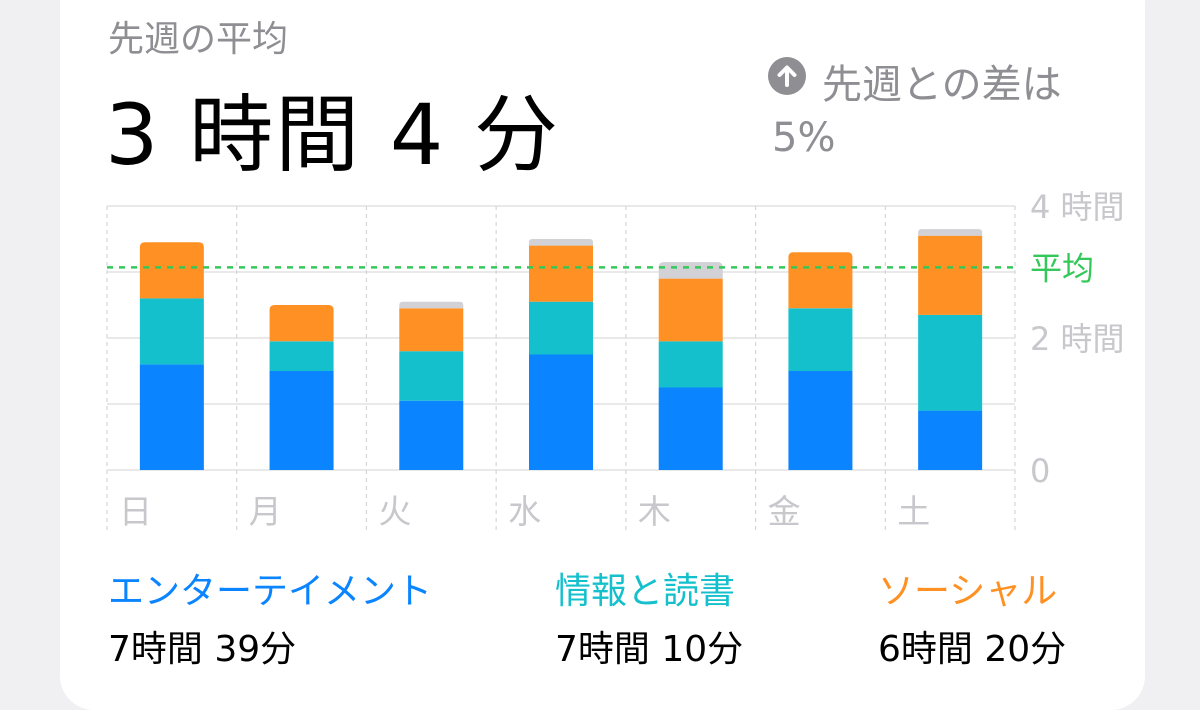 Image resolution: width=1200 pixels, height=710 pixels. What do you see at coordinates (265, 511) in the screenshot?
I see `x-tick-label: 月` at bounding box center [265, 511].